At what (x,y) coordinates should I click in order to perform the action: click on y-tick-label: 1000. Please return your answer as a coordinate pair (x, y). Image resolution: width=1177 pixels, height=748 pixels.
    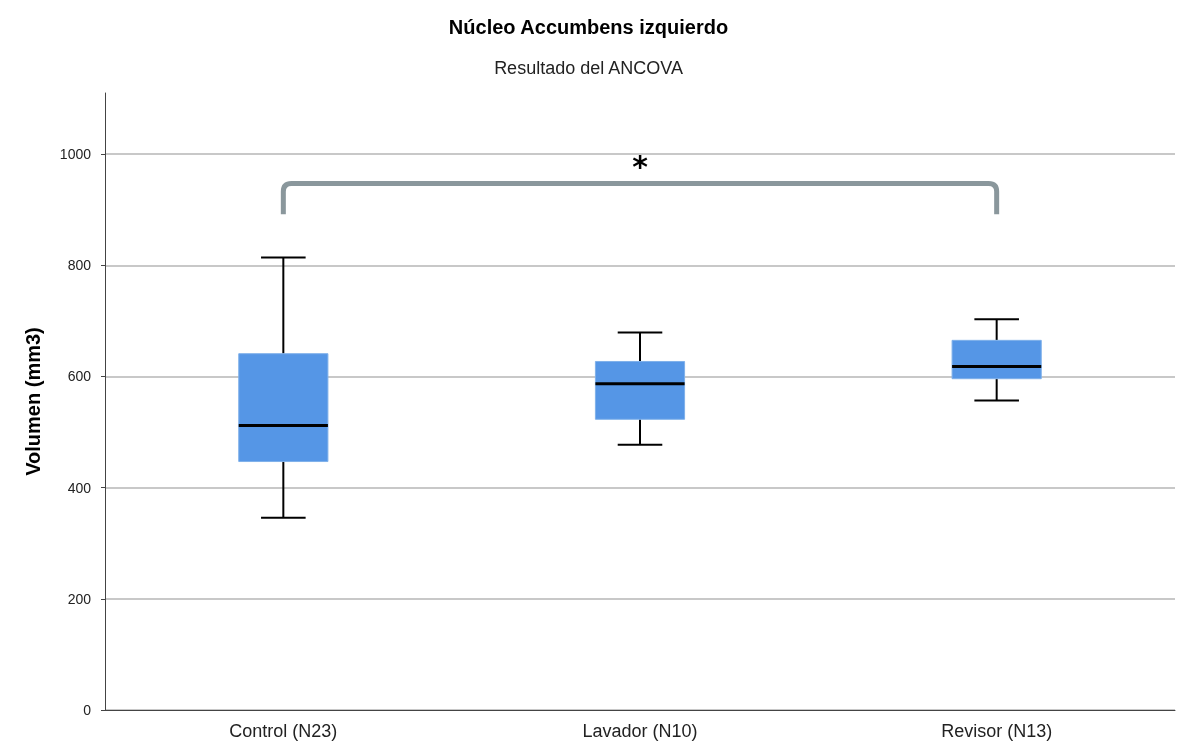
    Looking at the image, I should click on (75, 154).